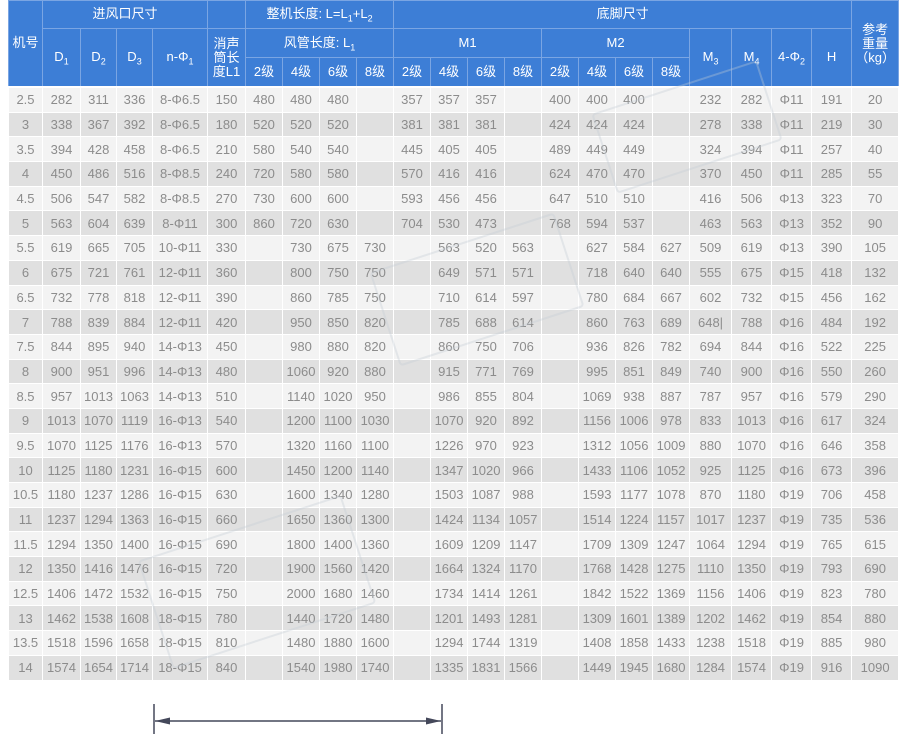 Image resolution: width=900 pixels, height=734 pixels. What do you see at coordinates (634, 297) in the screenshot?
I see `table-cell: 684` at bounding box center [634, 297].